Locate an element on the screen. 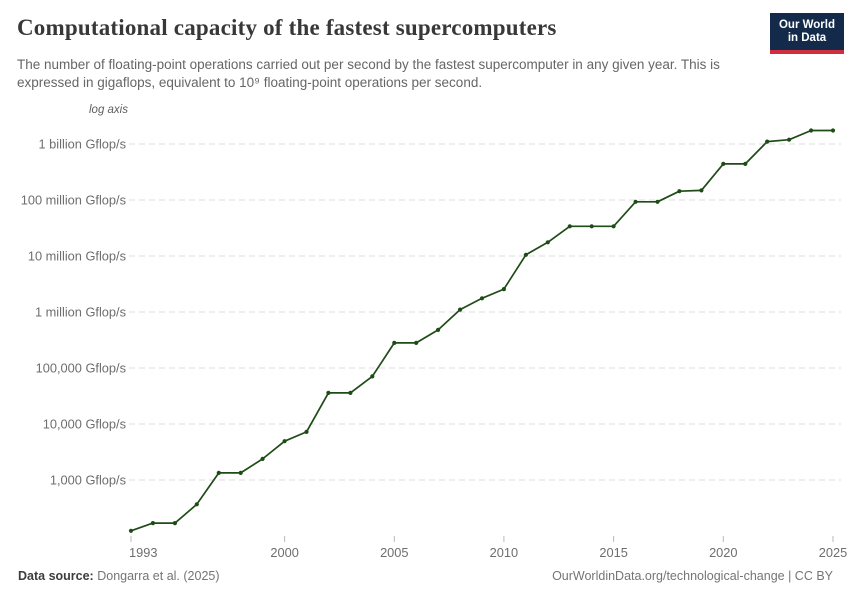 This screenshot has width=850, height=600. y-axis-tick-label: 100,000 Gflop/s is located at coordinates (81, 368).